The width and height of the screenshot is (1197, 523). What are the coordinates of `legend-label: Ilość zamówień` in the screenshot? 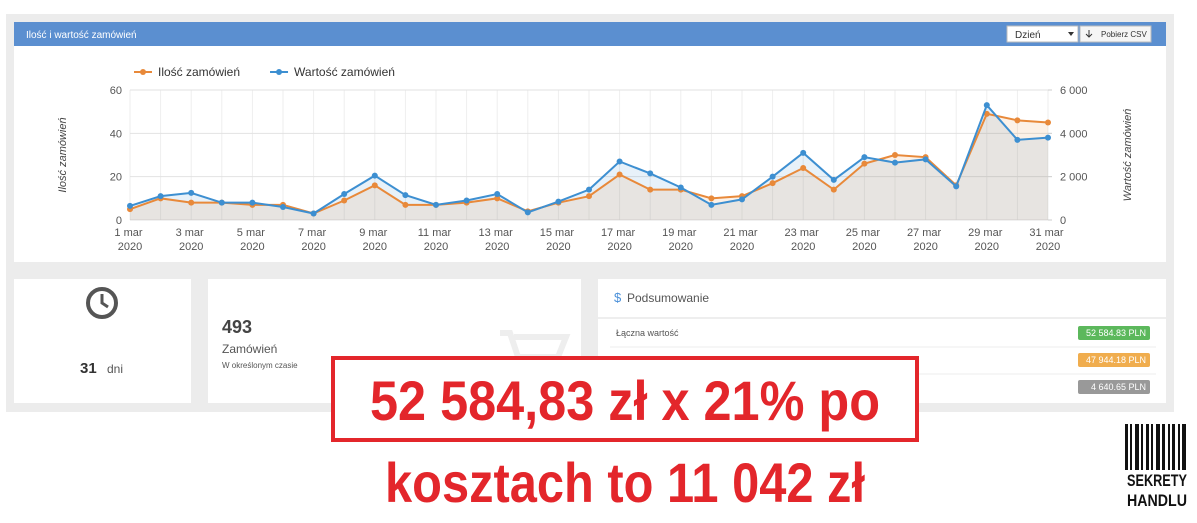 It's located at (199, 72).